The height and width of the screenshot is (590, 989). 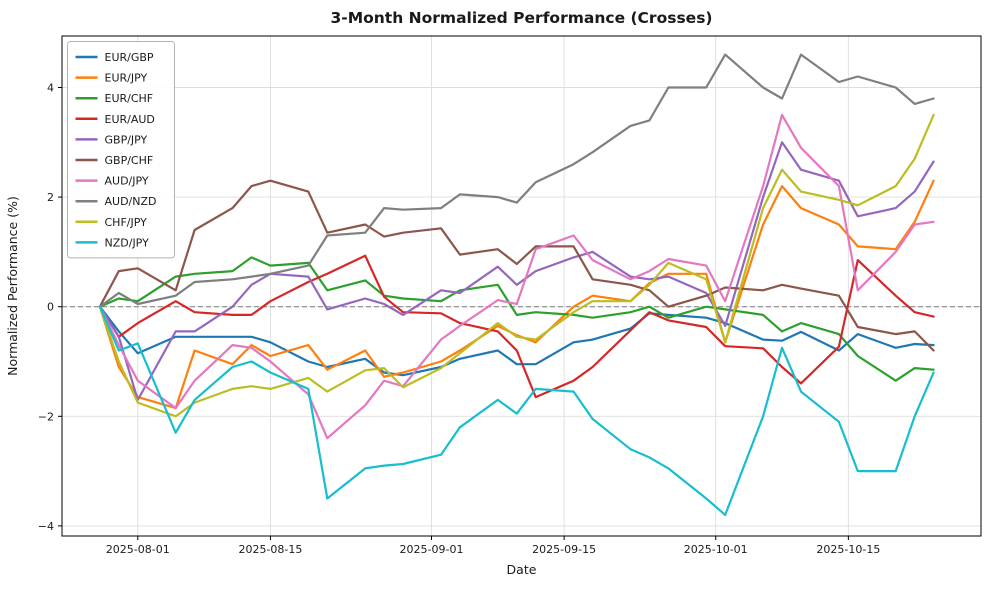 I want to click on x-axis-label: Date, so click(x=522, y=569).